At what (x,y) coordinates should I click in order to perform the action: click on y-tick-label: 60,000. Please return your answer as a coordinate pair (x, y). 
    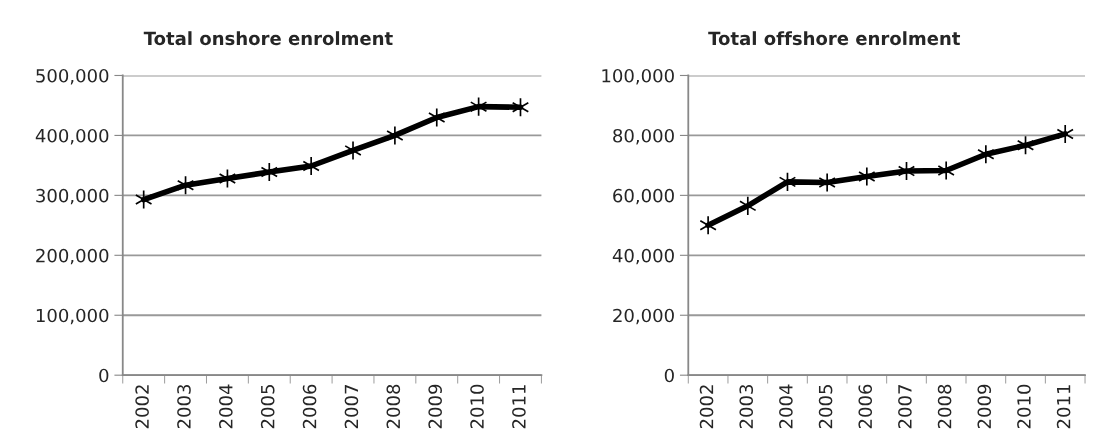
    Looking at the image, I should click on (643, 196).